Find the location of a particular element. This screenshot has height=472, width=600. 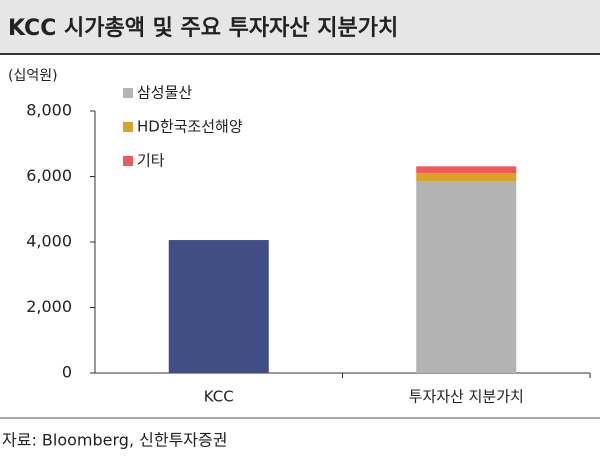

title-band is located at coordinates (300, 27).